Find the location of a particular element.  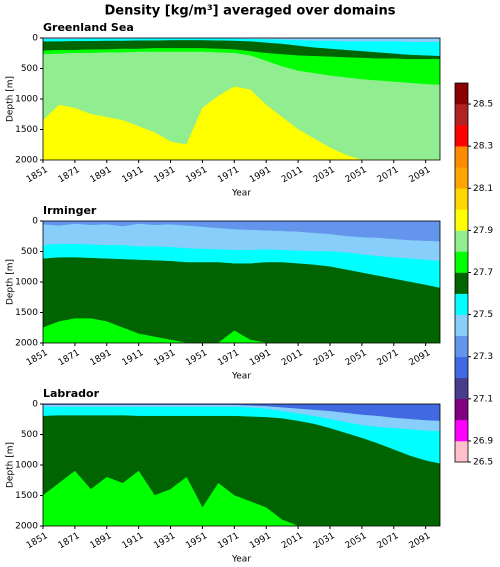

colorbar-tick-label: 27.9 is located at coordinates (483, 231).